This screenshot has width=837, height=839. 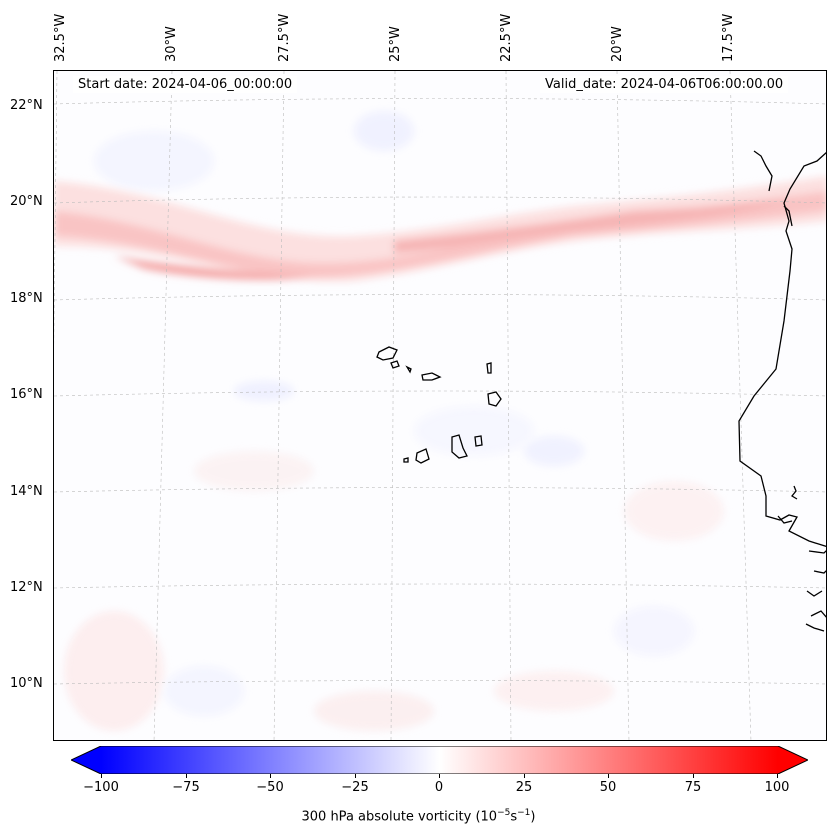 I want to click on colorbar-high-extend, so click(x=793, y=760).